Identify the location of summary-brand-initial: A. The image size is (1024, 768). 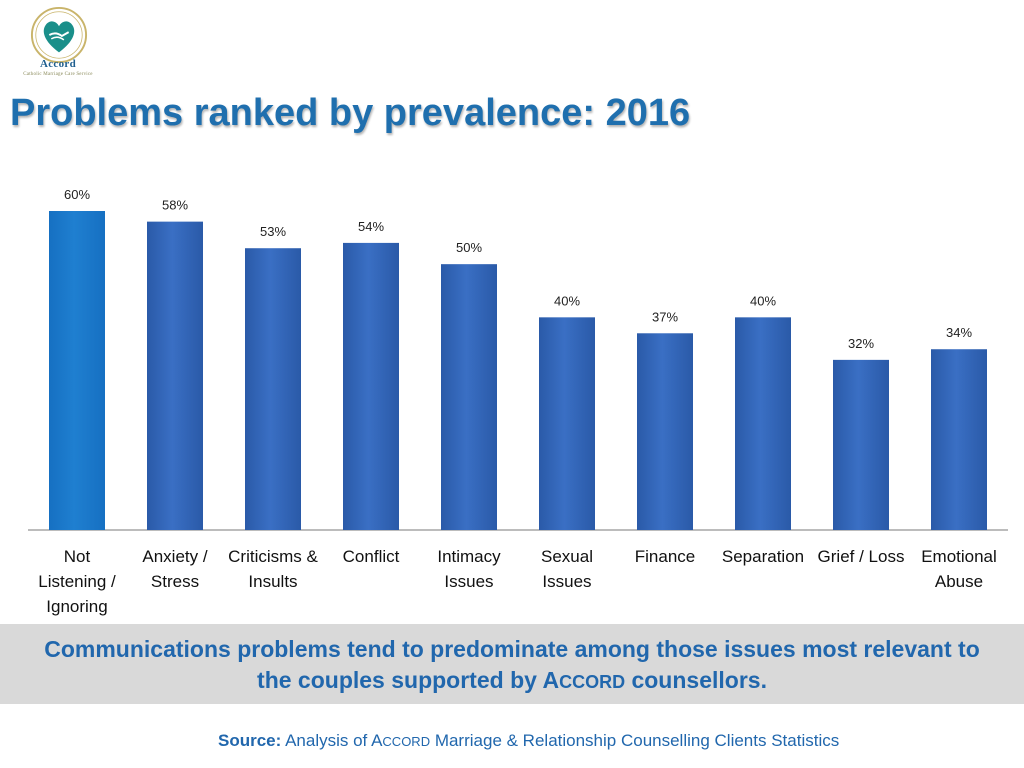
(551, 680).